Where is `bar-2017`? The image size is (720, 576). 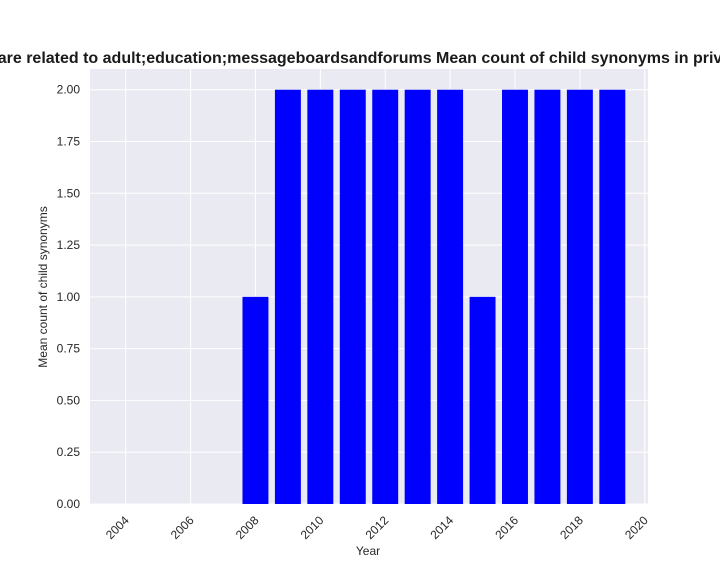
bar-2017 is located at coordinates (547, 296).